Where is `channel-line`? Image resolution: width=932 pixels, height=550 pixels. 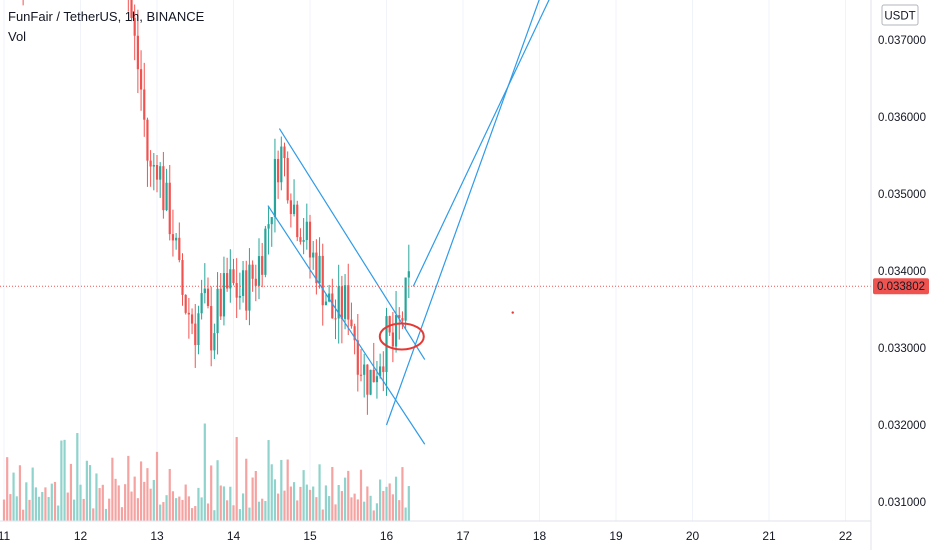 channel-line is located at coordinates (352, 244).